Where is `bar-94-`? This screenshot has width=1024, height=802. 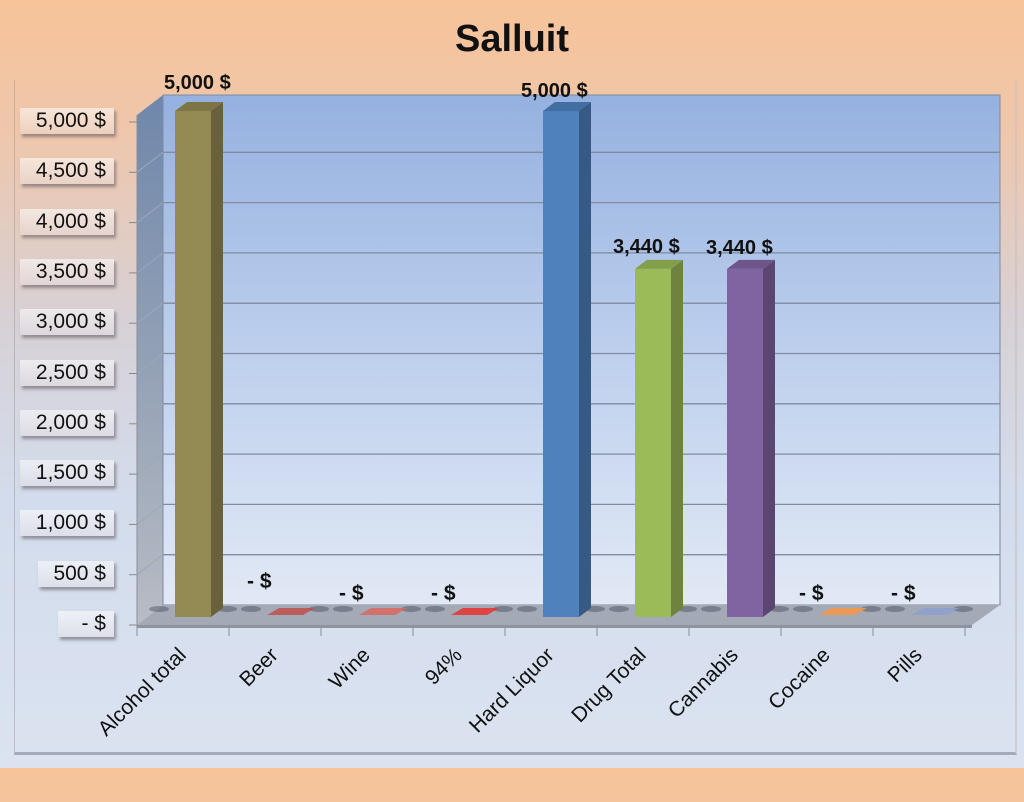
bar-94- is located at coordinates (475, 611).